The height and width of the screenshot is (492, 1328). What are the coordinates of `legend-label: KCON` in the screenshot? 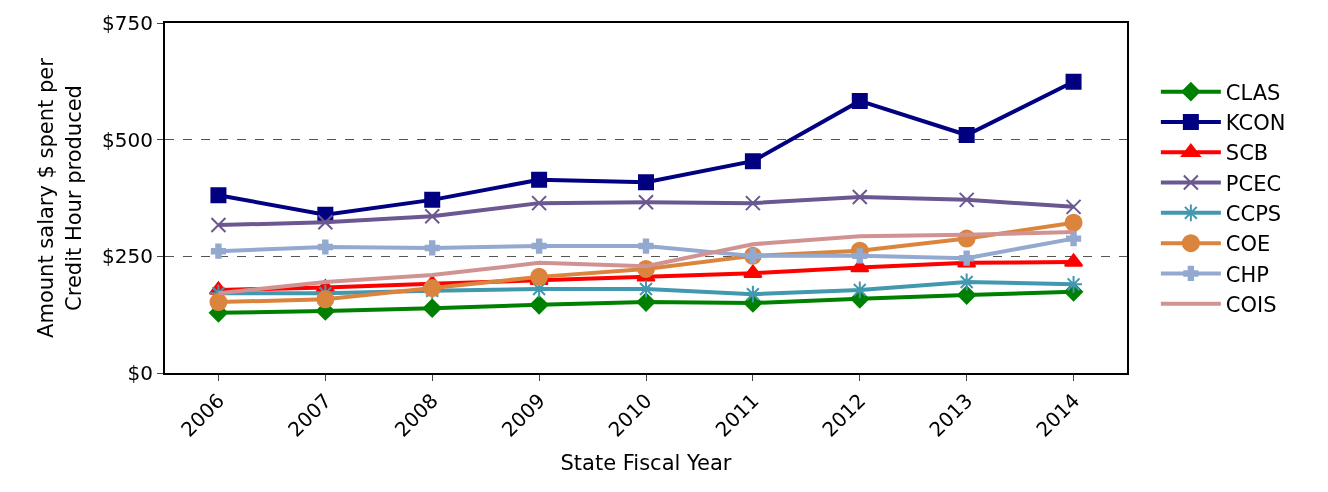 It's located at (1255, 123).